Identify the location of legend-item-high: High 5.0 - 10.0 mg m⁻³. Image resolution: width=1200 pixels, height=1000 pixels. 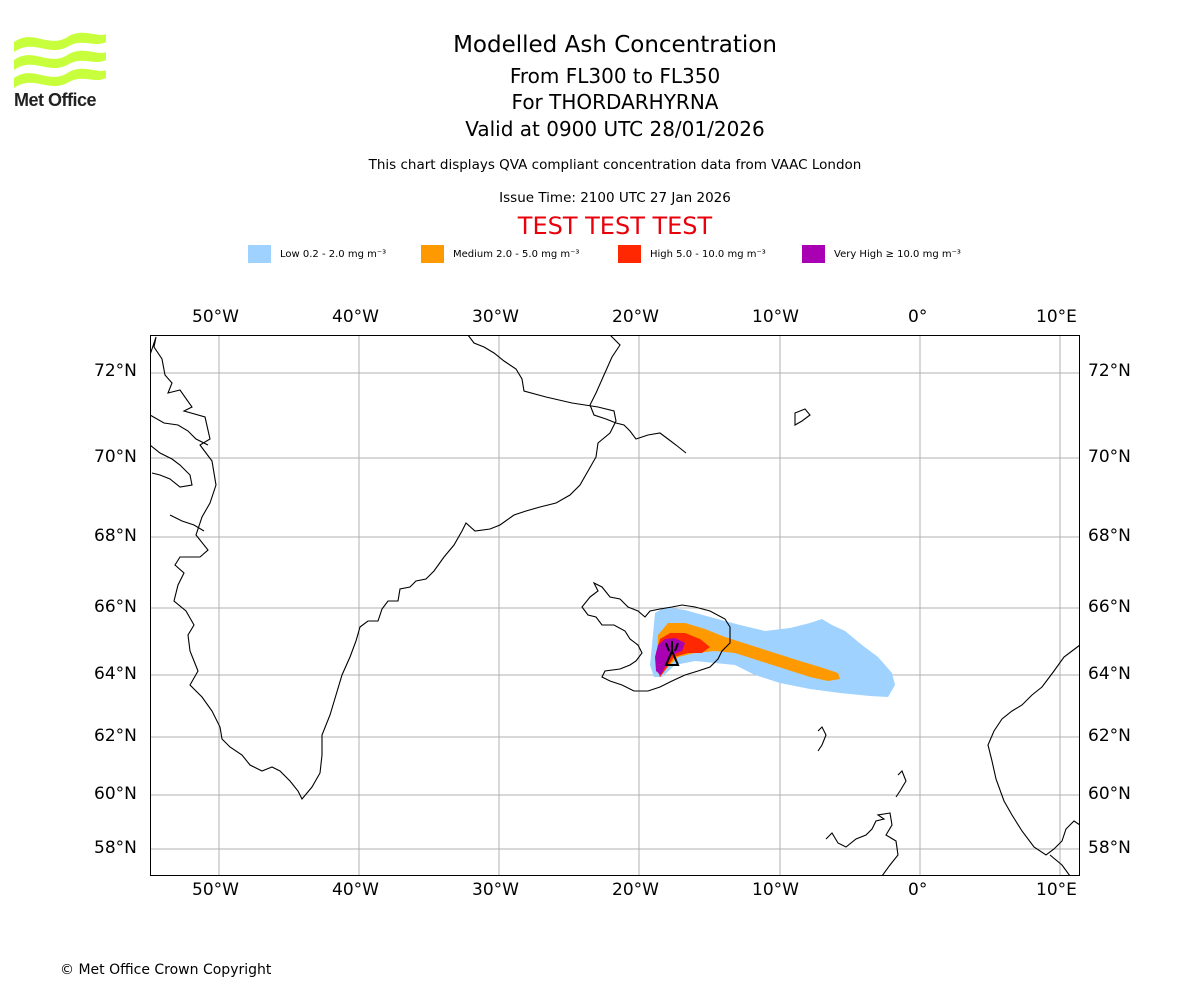
(692, 254).